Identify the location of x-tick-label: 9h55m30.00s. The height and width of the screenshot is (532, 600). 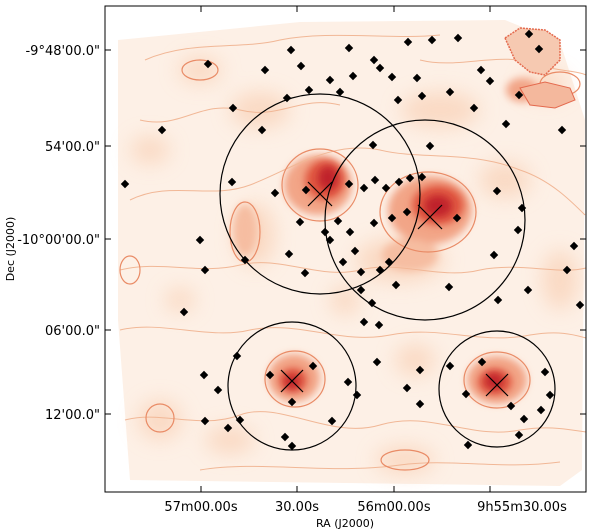
(522, 507).